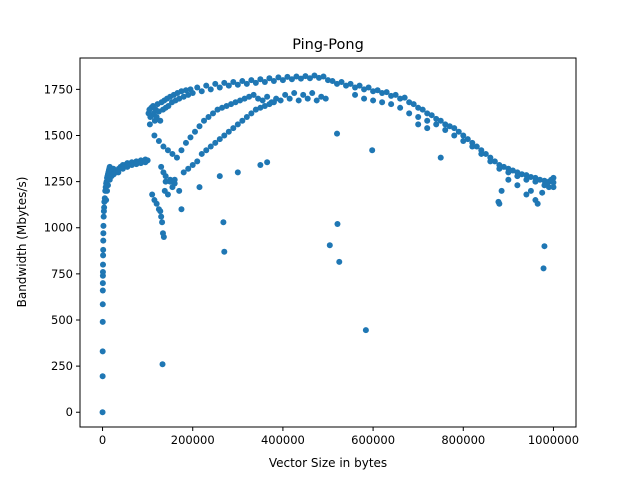  I want to click on y-tick-label: 1500, so click(58, 135).